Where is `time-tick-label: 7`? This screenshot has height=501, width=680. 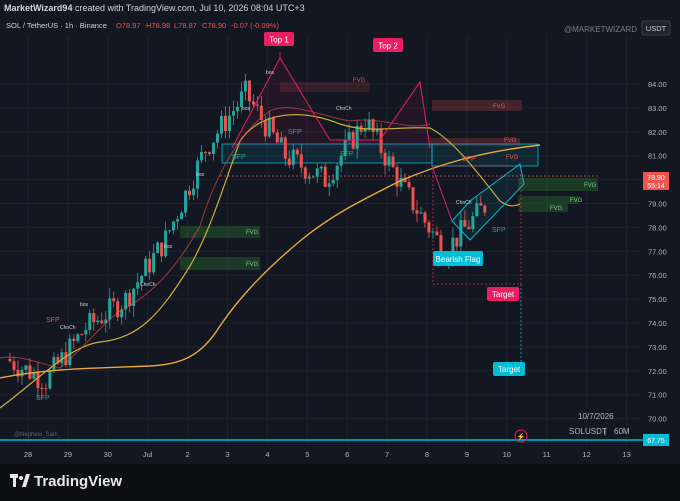 time-tick-label: 7 is located at coordinates (387, 454).